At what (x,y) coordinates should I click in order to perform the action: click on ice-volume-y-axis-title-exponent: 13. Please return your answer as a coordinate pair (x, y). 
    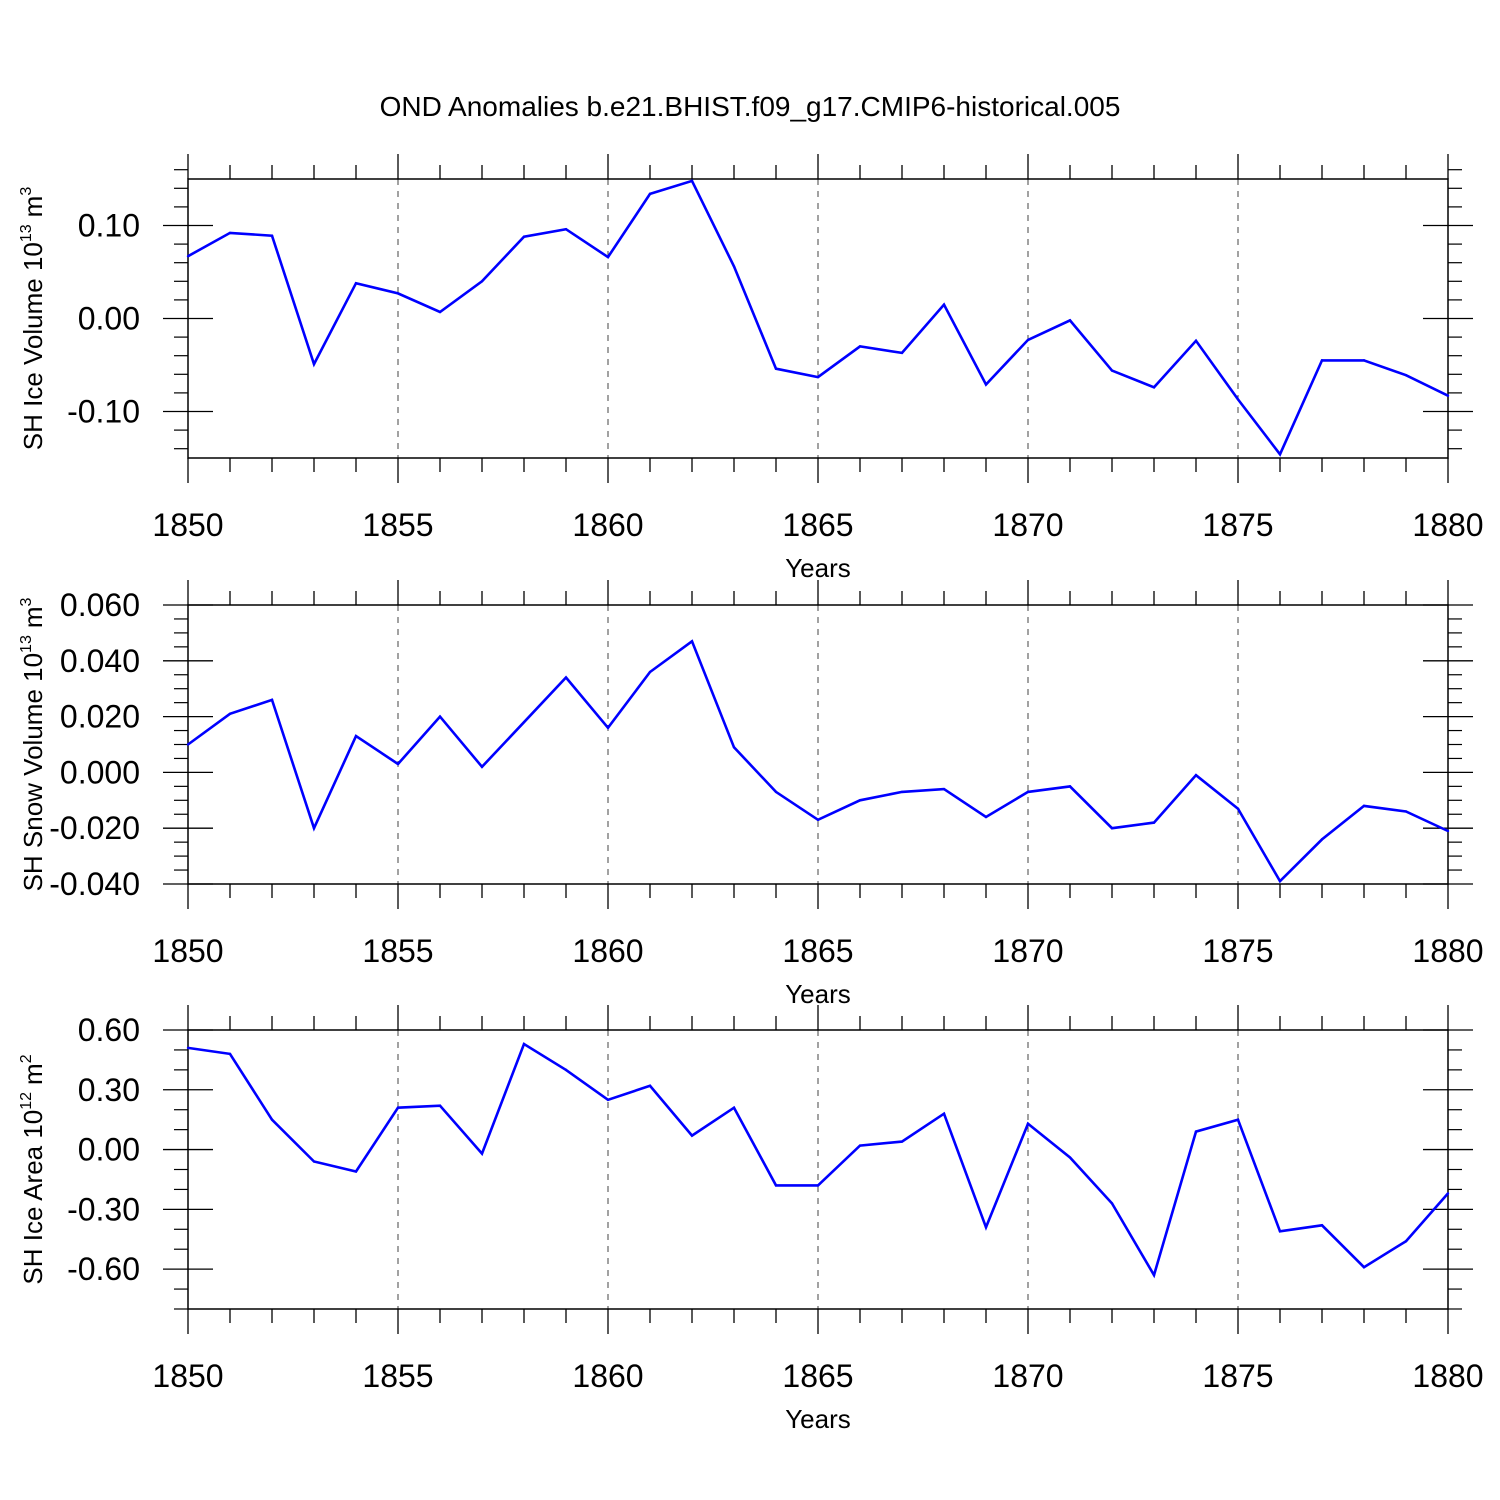
    Looking at the image, I should click on (26, 233).